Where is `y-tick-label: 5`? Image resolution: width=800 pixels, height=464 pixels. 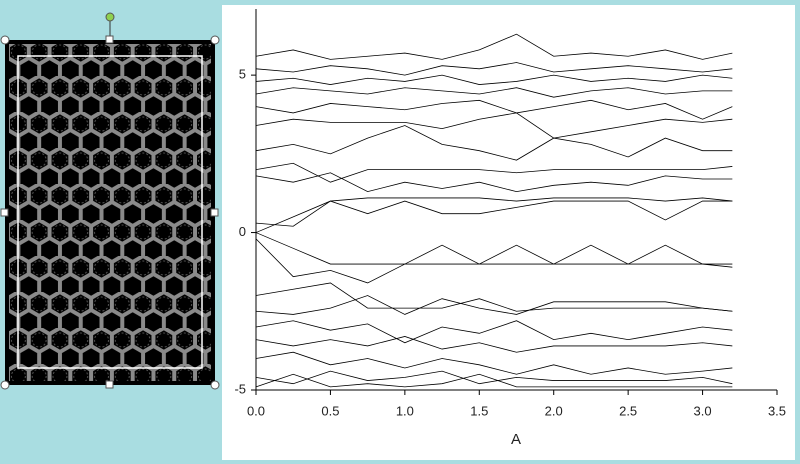
y-tick-label: 5 is located at coordinates (242, 74).